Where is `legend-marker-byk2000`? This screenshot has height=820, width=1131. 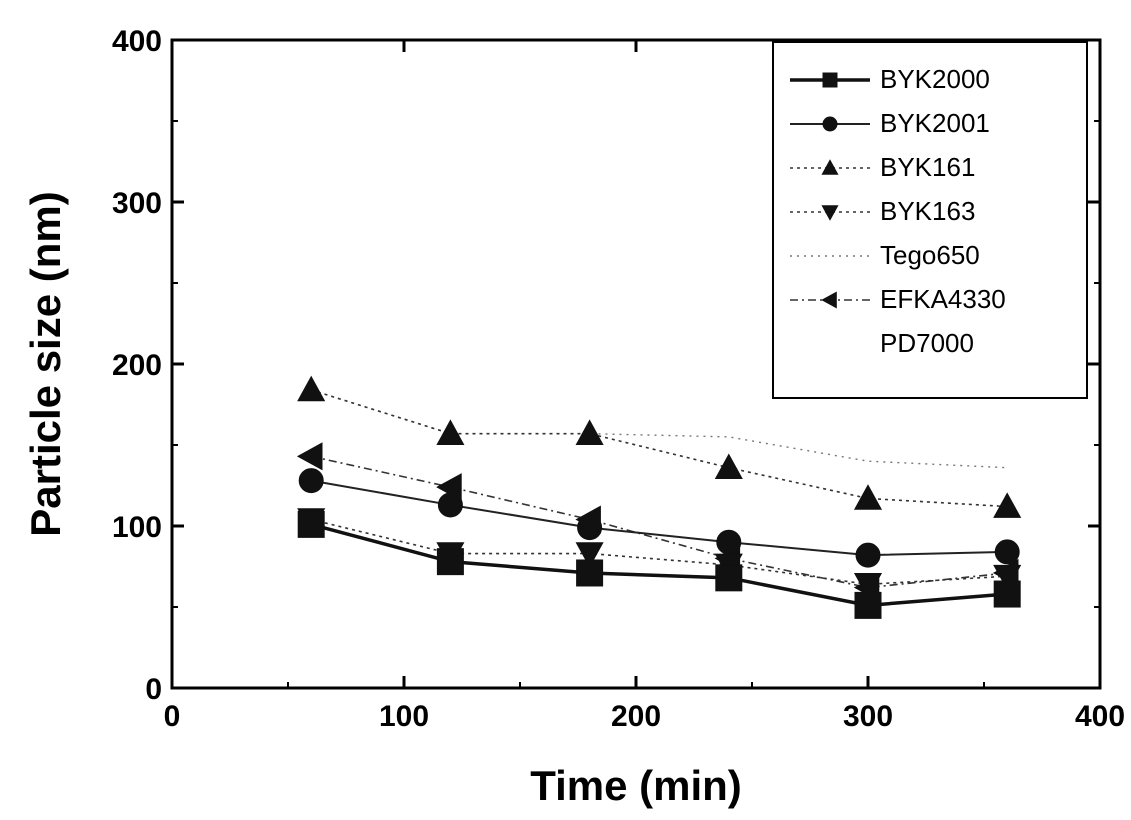
legend-marker-byk2000 is located at coordinates (830, 80).